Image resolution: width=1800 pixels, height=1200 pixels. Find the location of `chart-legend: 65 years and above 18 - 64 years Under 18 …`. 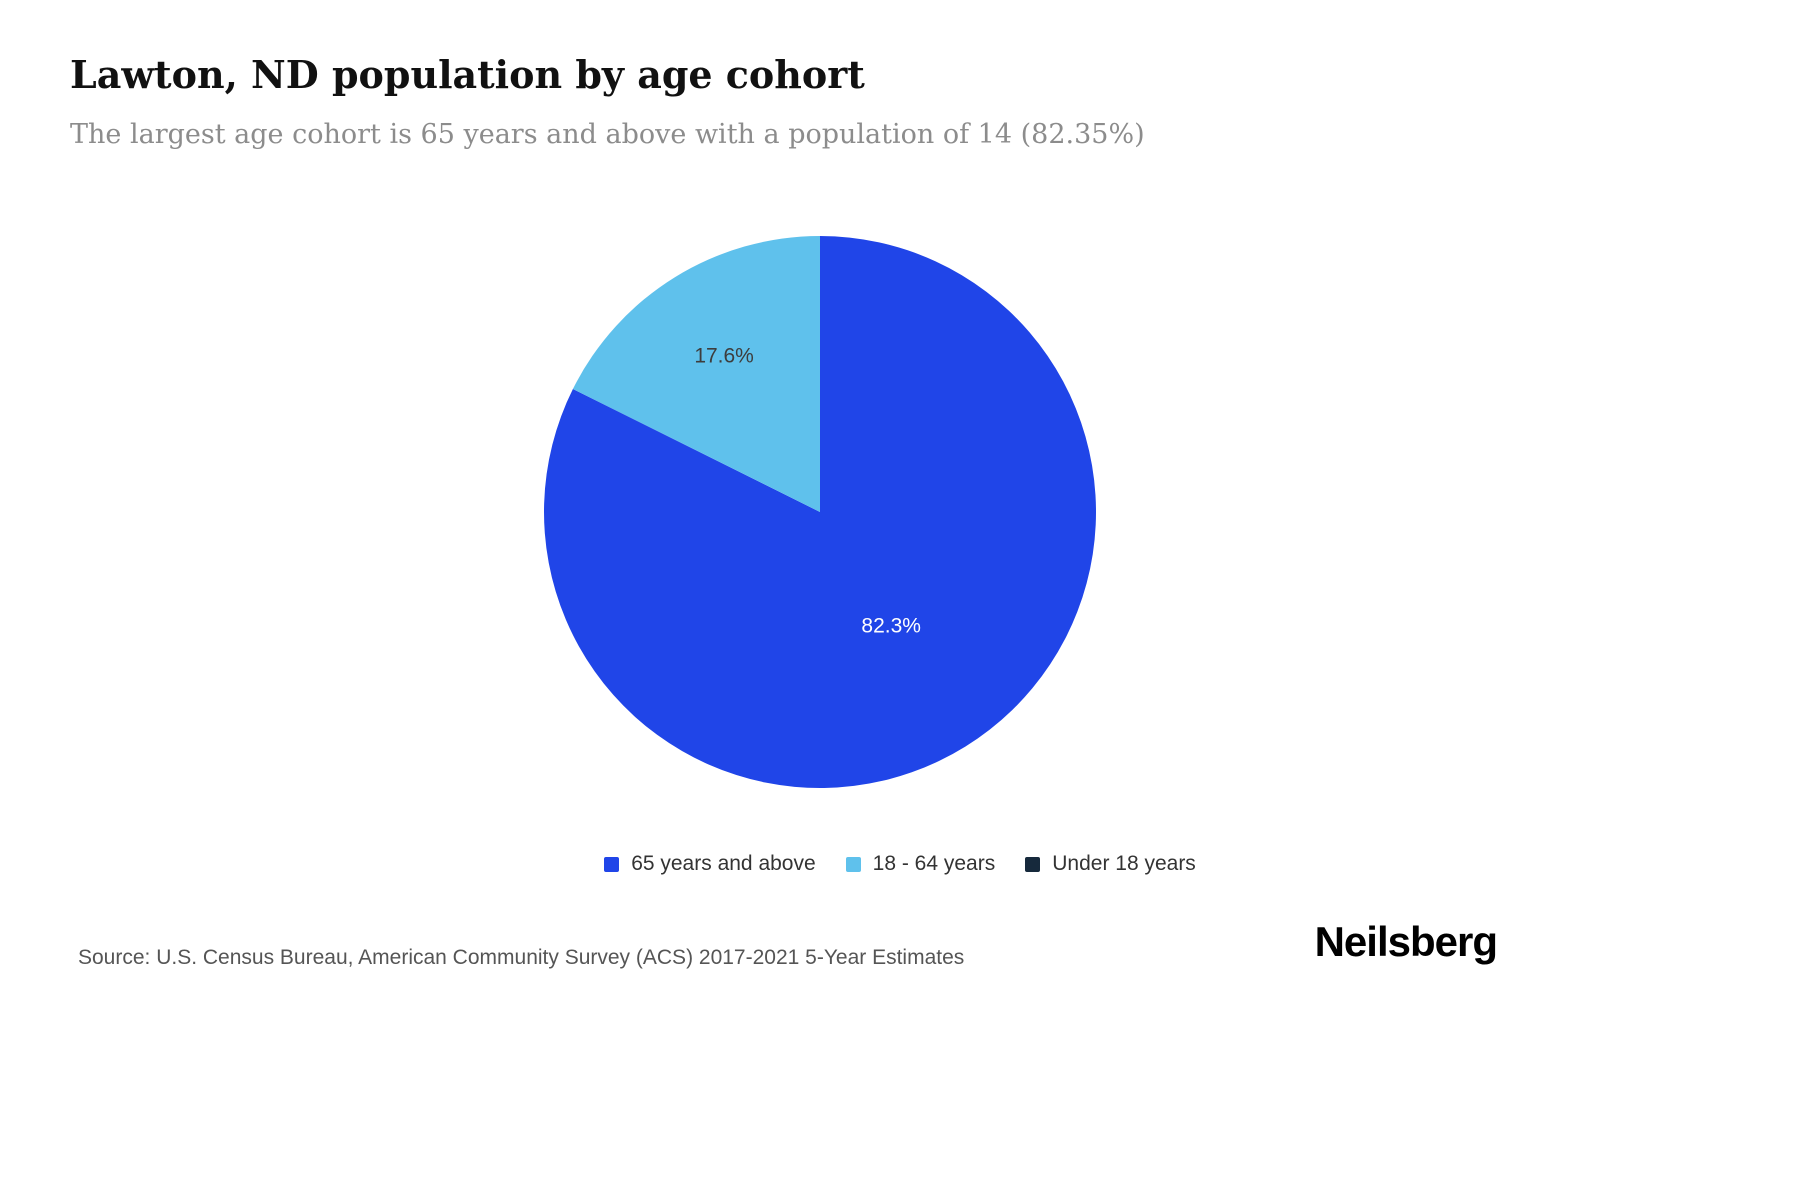

chart-legend: 65 years and above 18 - 64 years Under 18 … is located at coordinates (900, 864).